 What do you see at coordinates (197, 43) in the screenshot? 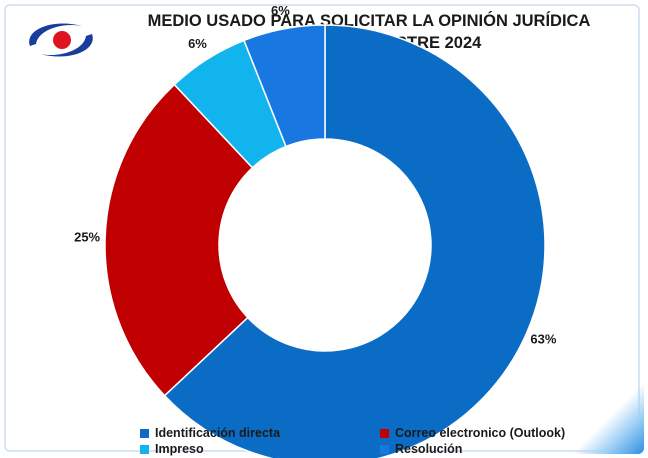
I see `data-label-impreso: 6%` at bounding box center [197, 43].